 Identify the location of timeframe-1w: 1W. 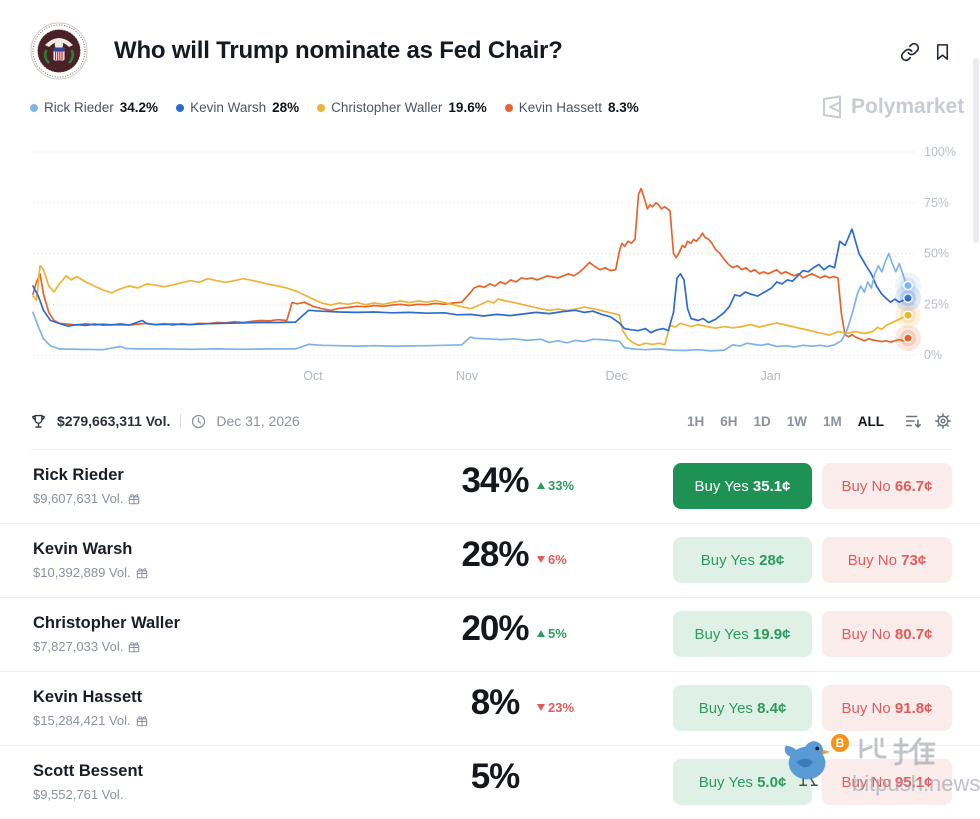
(796, 421).